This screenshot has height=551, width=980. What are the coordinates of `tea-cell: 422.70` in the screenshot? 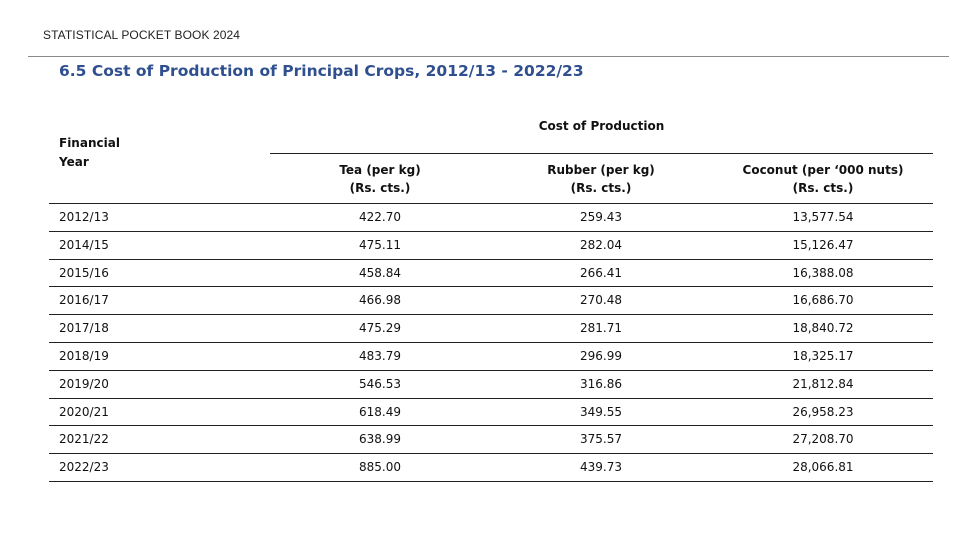 It's located at (380, 217).